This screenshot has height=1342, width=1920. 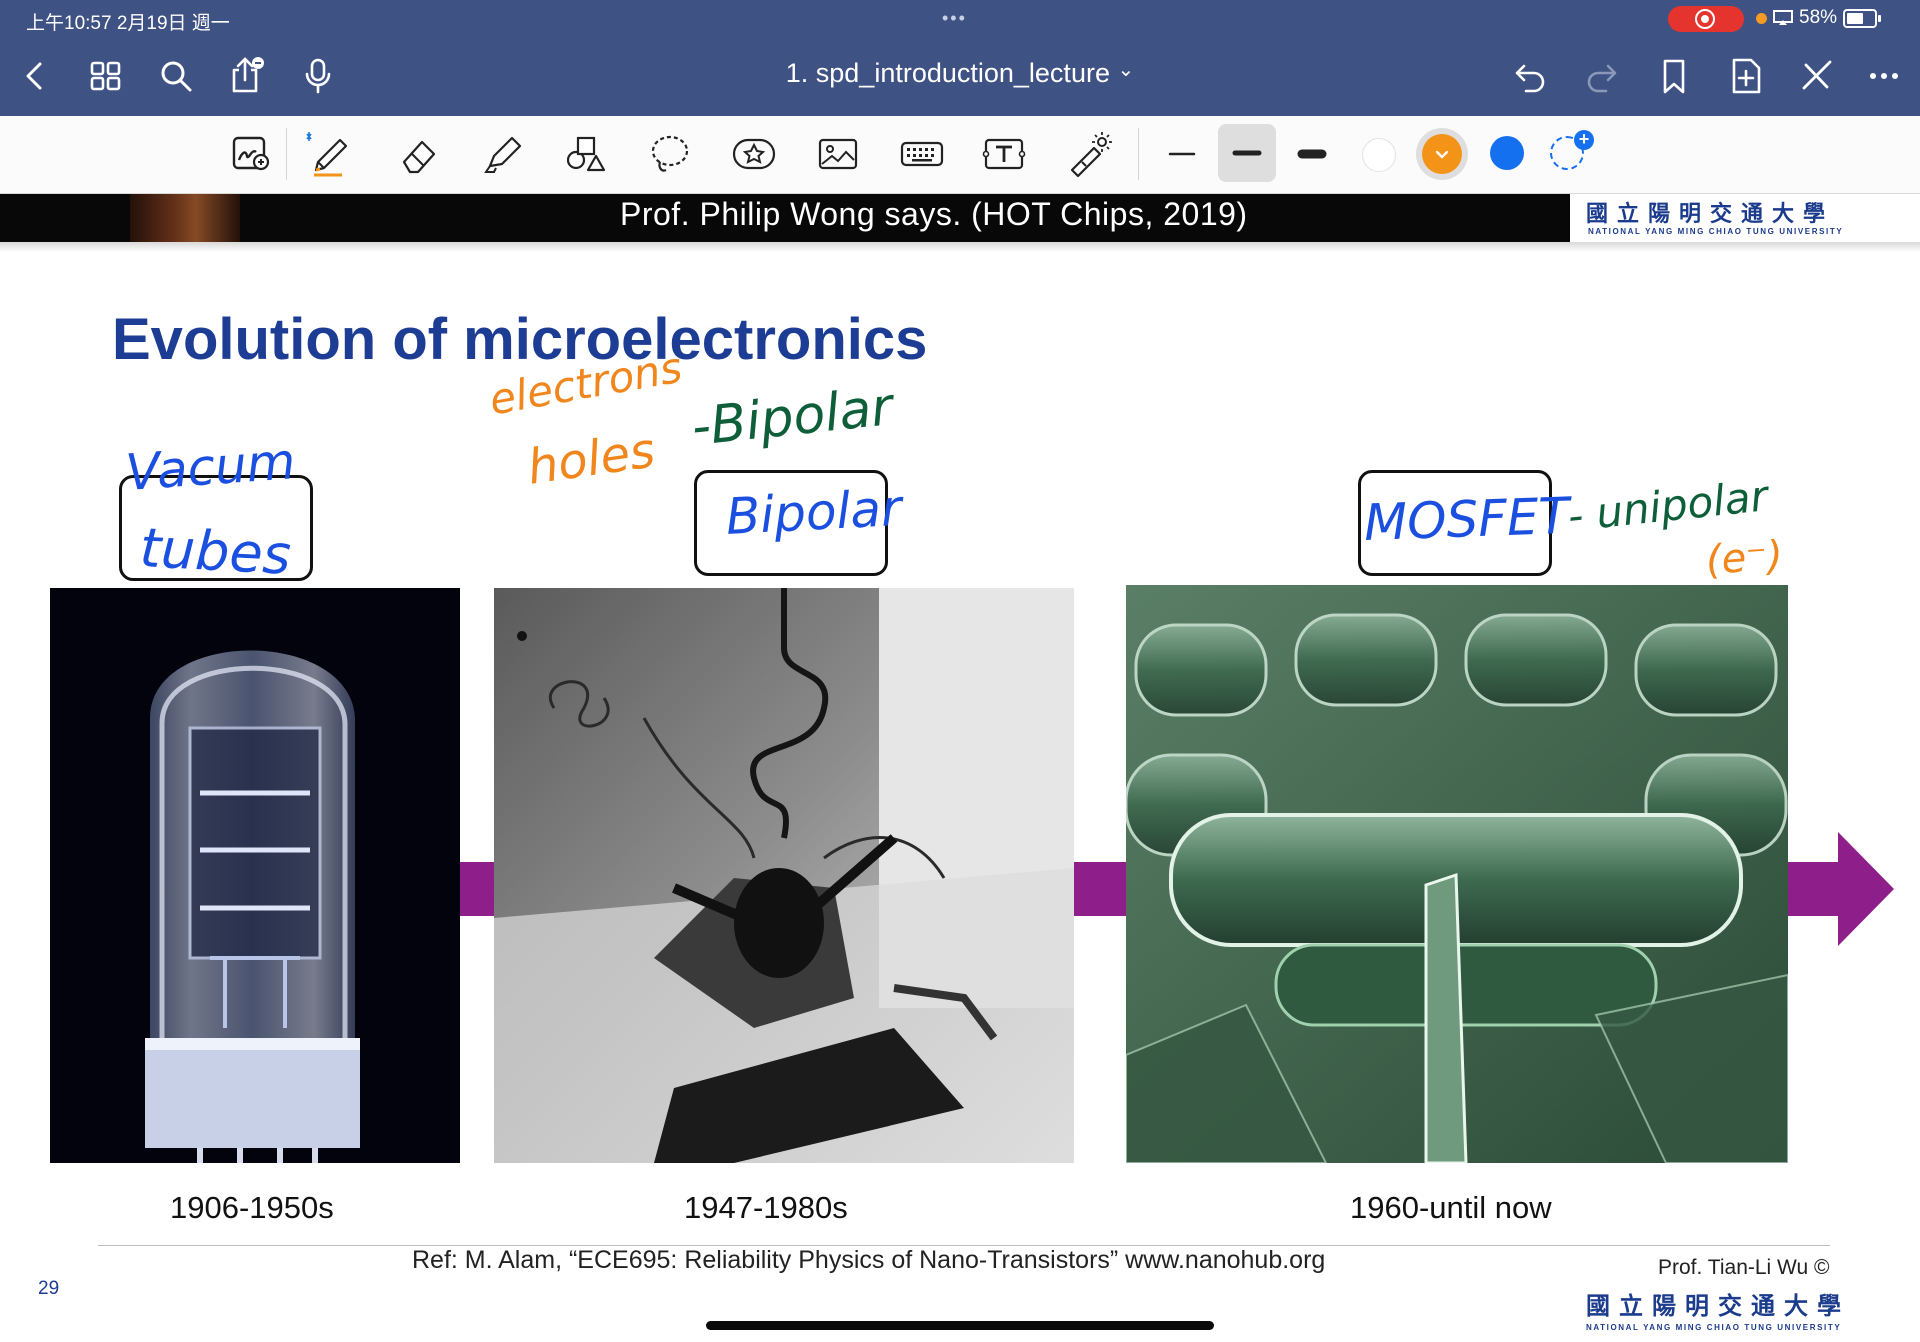 What do you see at coordinates (1746, 76) in the screenshot?
I see `add-page-icon` at bounding box center [1746, 76].